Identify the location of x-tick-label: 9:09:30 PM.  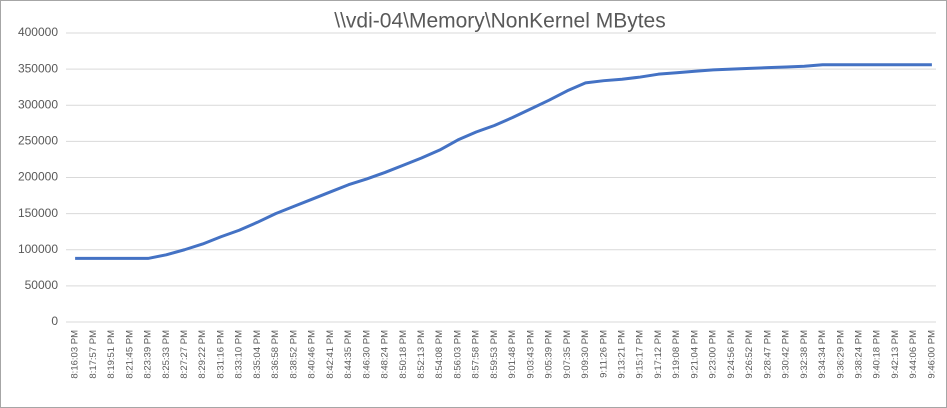
(585, 354).